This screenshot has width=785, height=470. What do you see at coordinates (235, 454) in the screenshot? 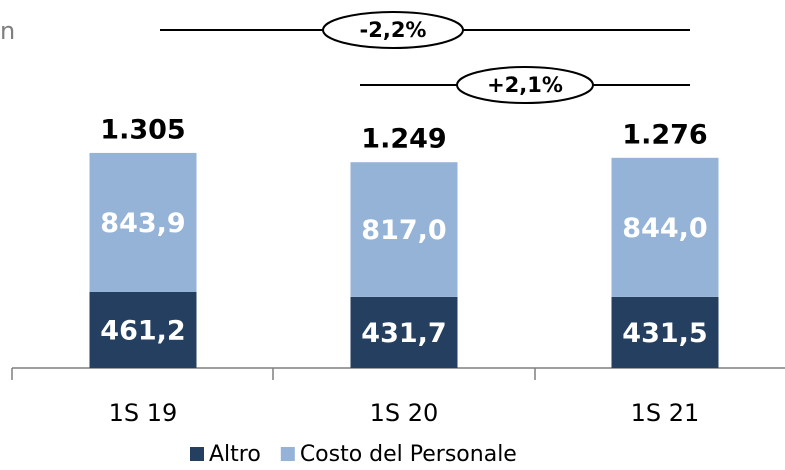
I see `legend-label: Altro` at bounding box center [235, 454].